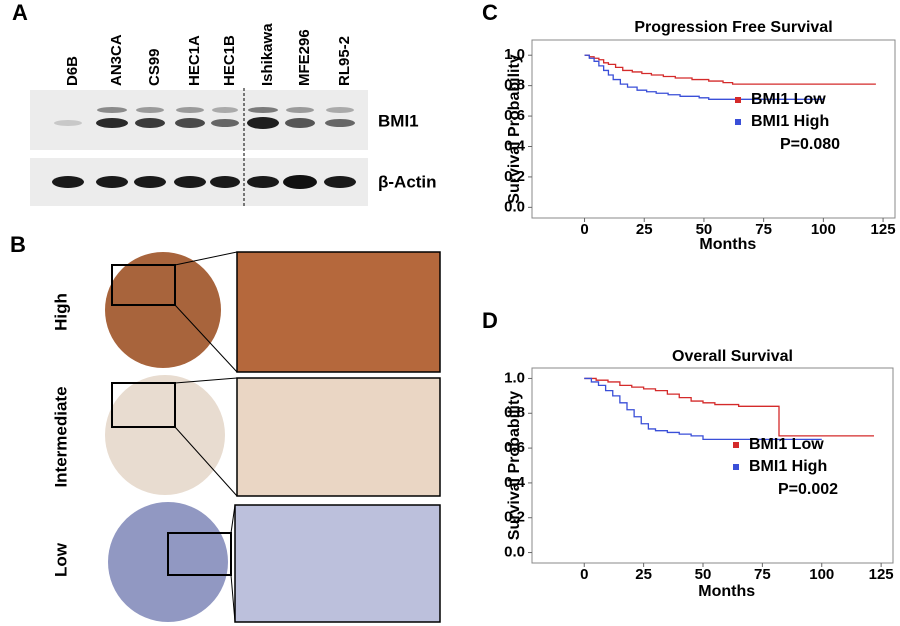  What do you see at coordinates (72, 71) in the screenshot?
I see `lane-label: D6B` at bounding box center [72, 71].